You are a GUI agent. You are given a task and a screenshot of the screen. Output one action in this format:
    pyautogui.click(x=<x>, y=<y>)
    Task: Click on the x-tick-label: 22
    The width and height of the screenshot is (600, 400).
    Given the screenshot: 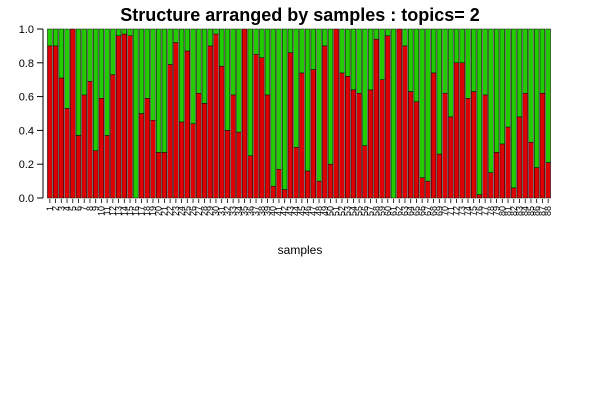 What is the action you would take?
    pyautogui.click(x=170, y=211)
    